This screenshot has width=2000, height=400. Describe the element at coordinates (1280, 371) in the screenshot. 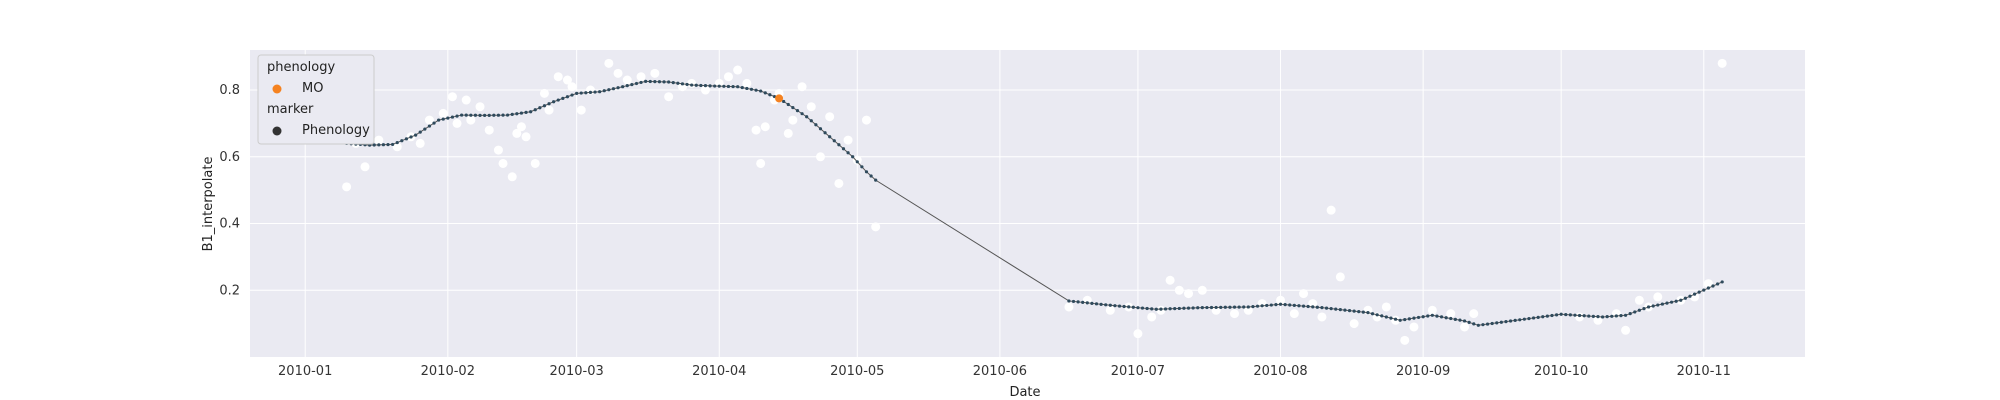

I see `x-tick-label: 2010-08` at that location.